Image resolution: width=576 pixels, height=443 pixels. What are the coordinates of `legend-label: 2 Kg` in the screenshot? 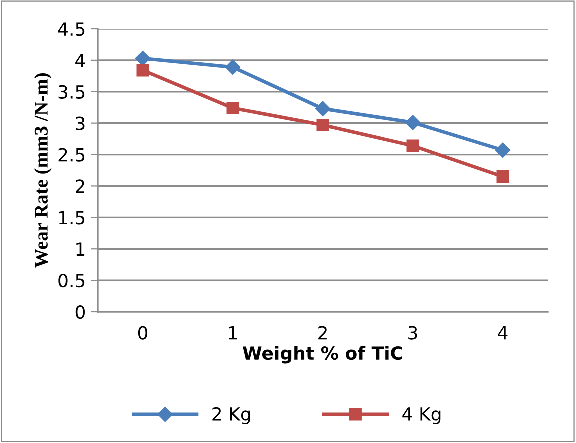 It's located at (231, 416).